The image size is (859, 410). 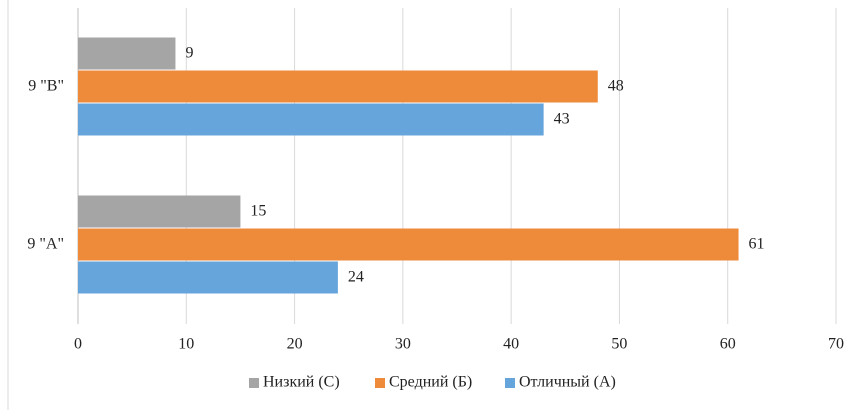 I want to click on x-tick-label: 0, so click(x=78, y=344).